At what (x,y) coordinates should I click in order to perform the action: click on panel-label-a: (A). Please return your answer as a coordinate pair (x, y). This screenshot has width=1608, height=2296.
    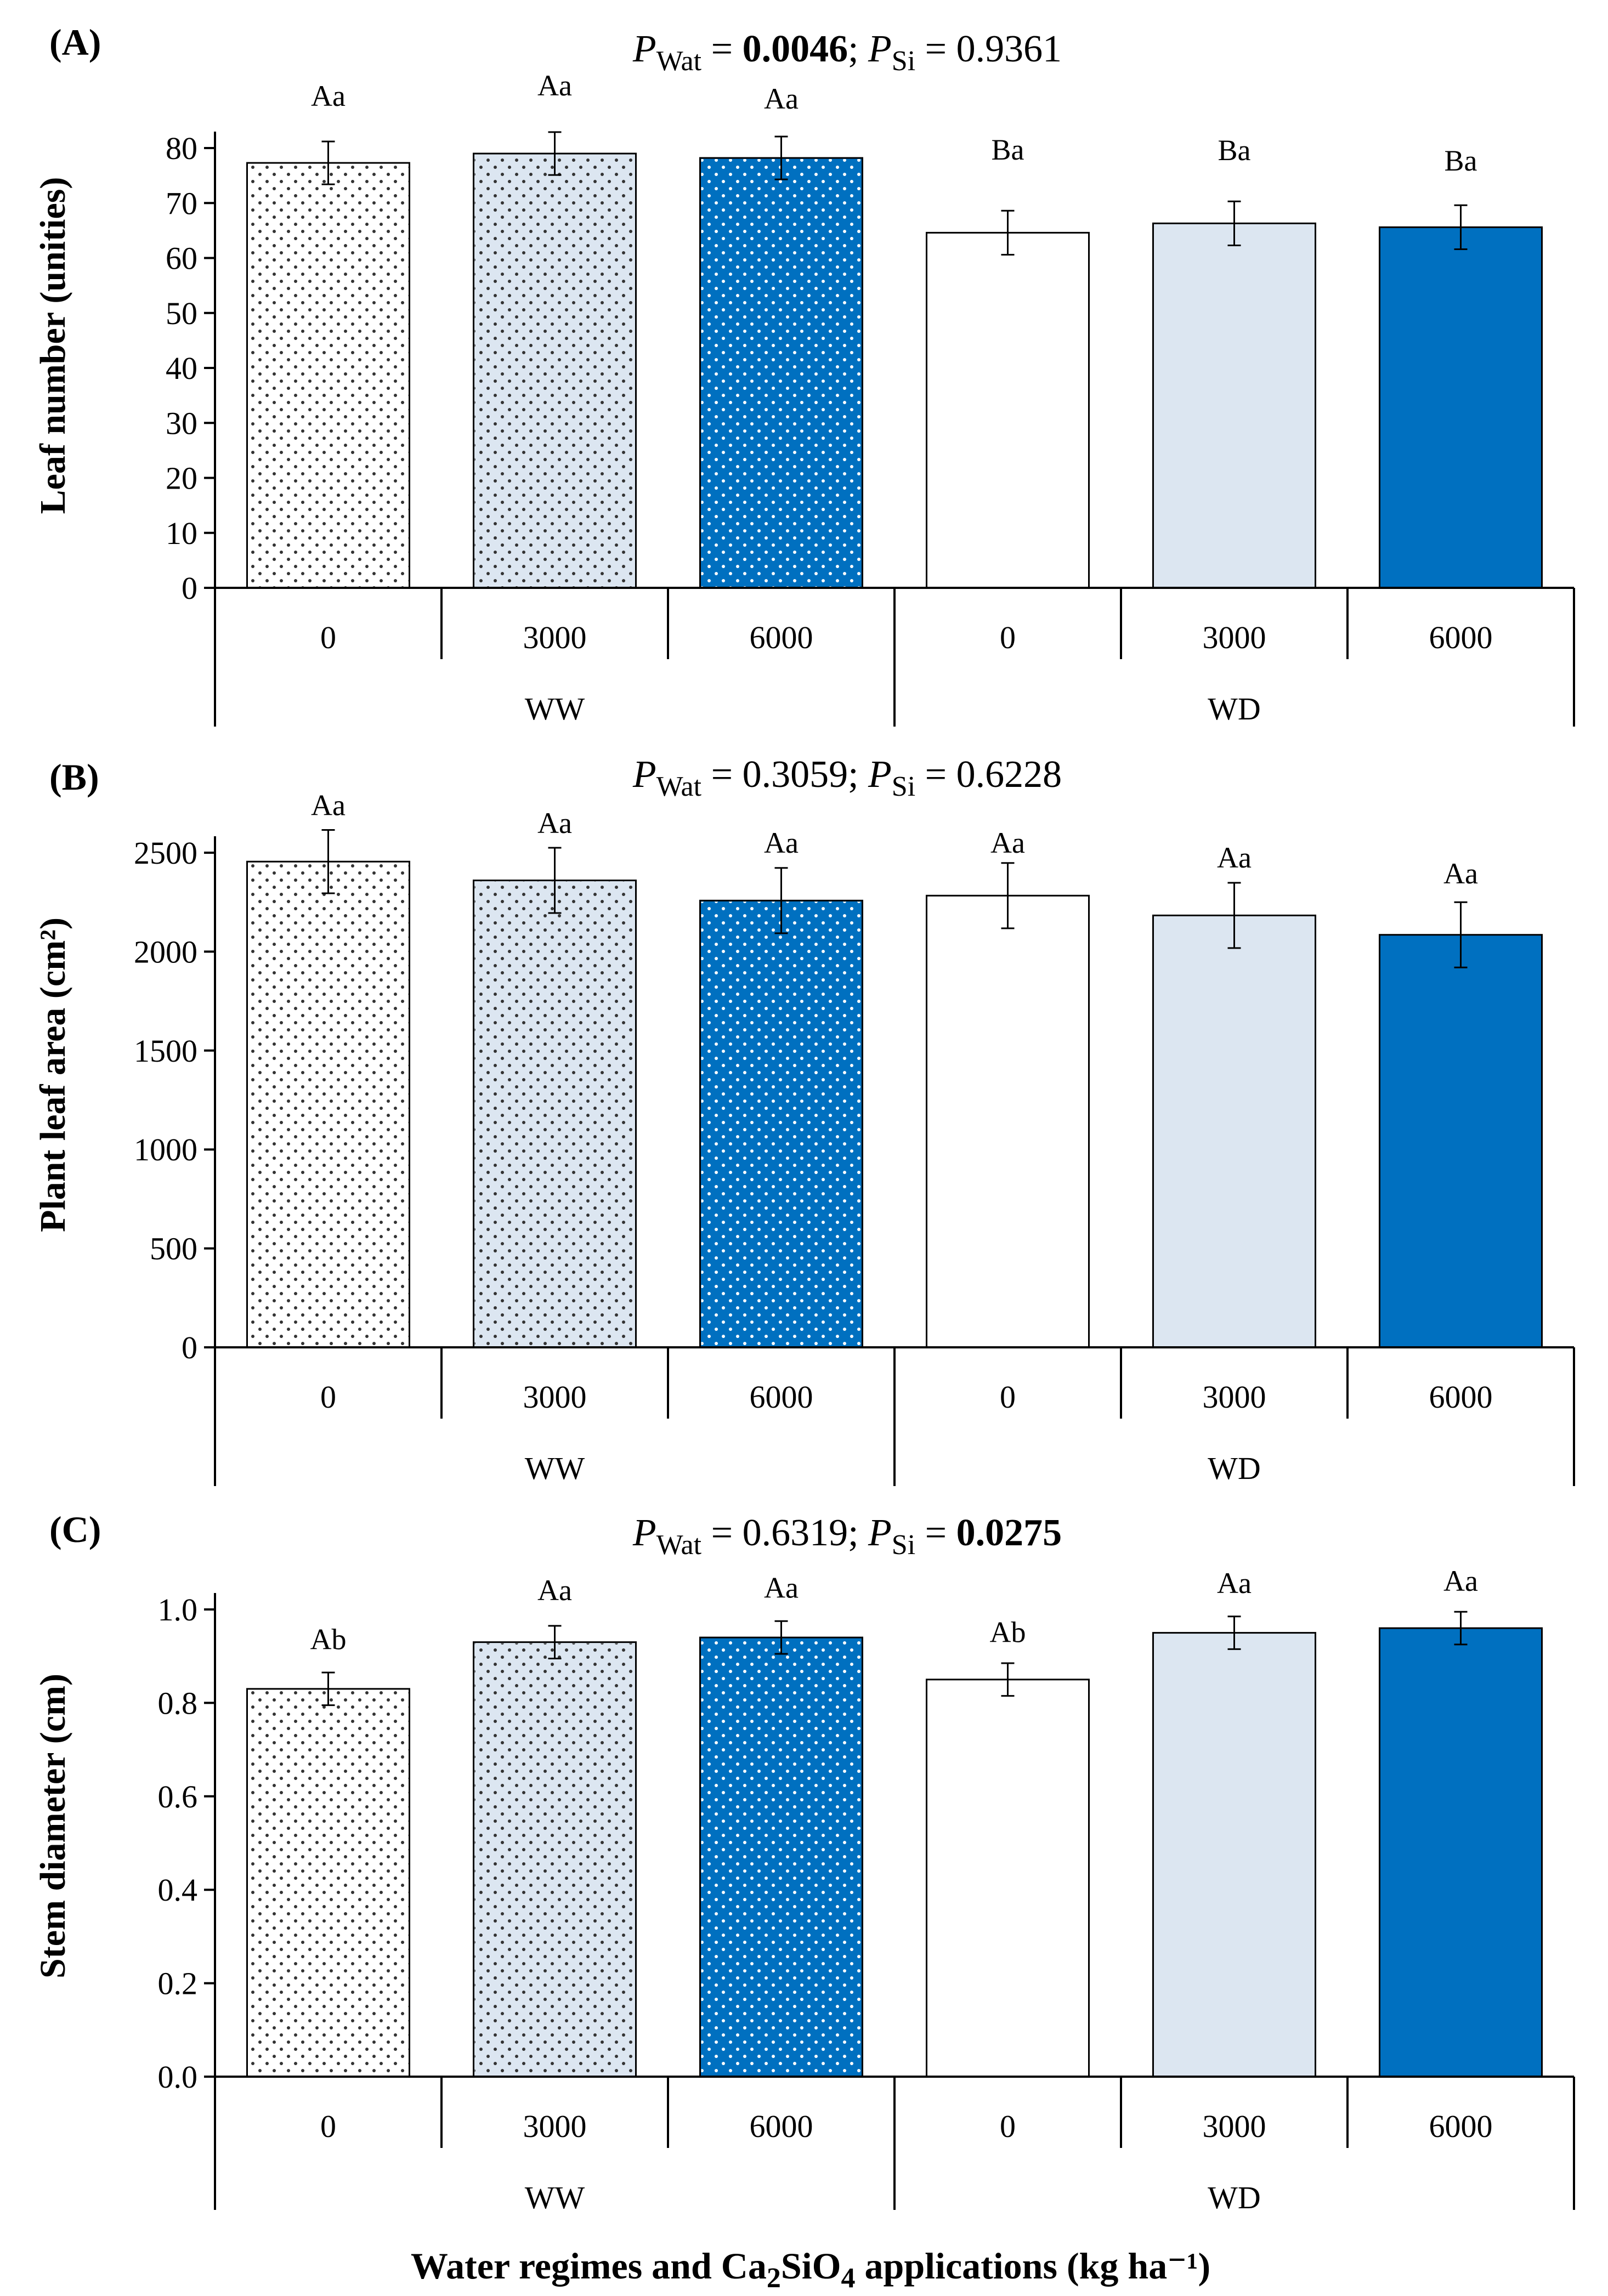
    Looking at the image, I should click on (75, 42).